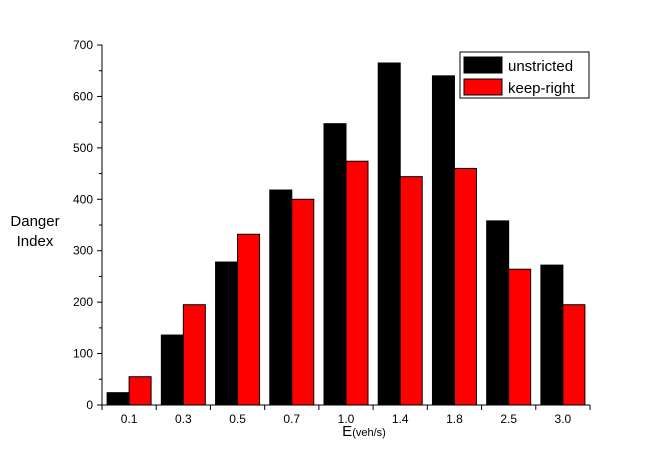  I want to click on bar-unstricted-0.1, so click(118, 399).